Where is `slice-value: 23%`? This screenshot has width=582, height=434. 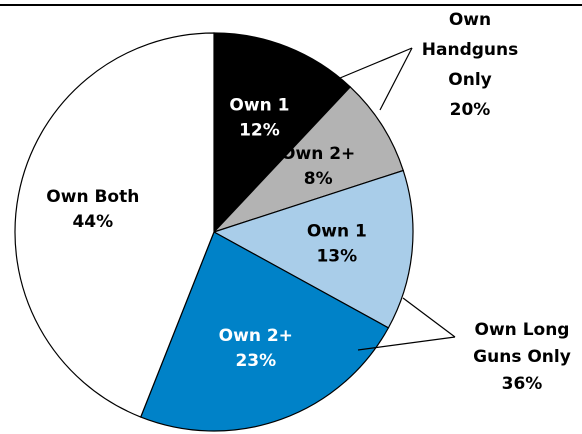 slice-value: 23% is located at coordinates (255, 361).